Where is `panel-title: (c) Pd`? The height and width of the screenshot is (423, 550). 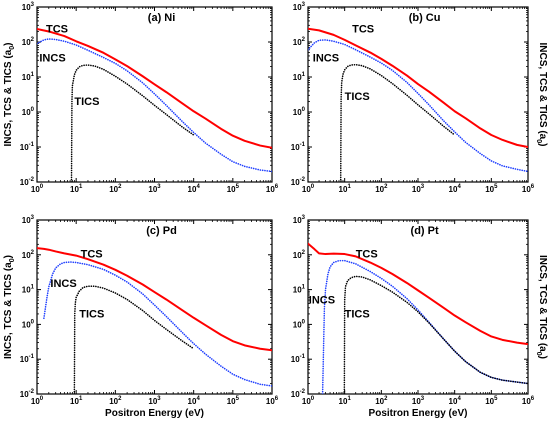 panel-title: (c) Pd is located at coordinates (161, 231).